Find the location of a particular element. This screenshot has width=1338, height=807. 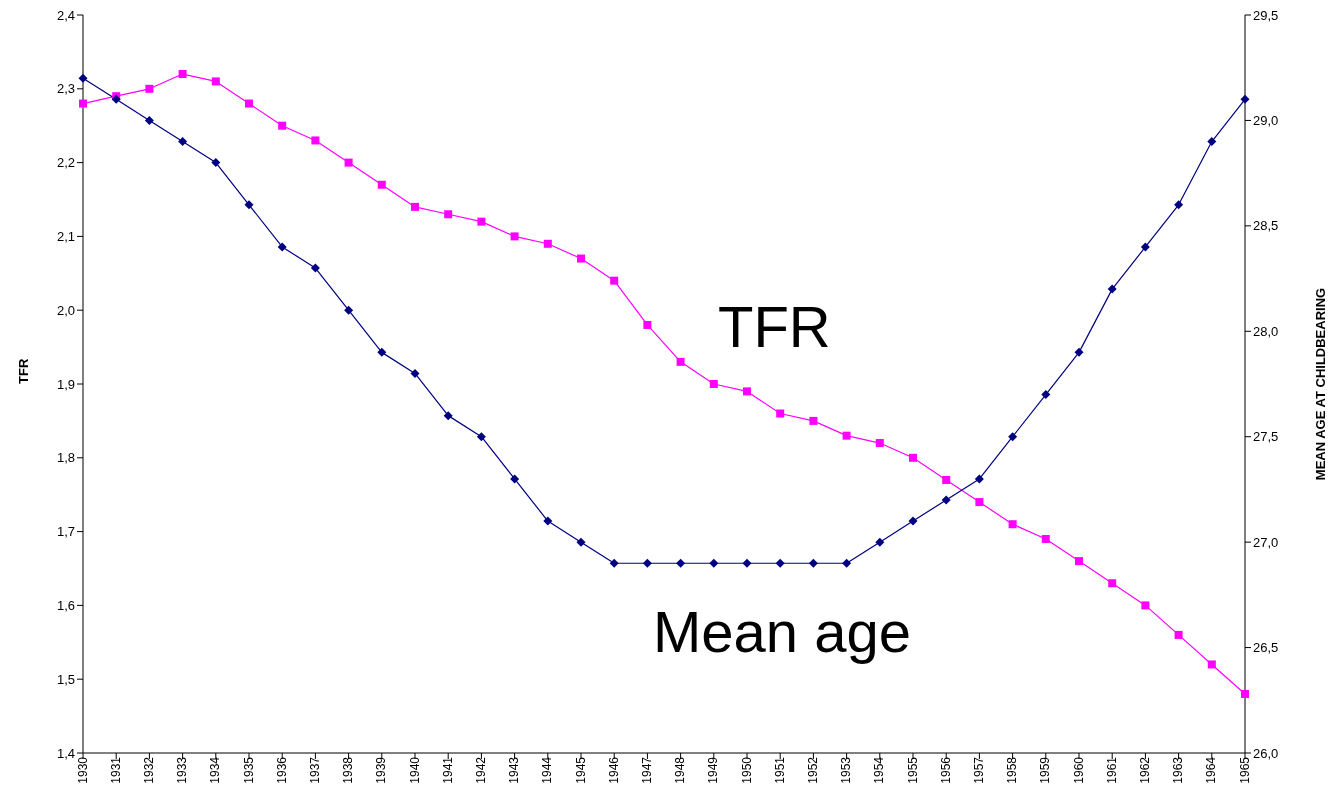

y-tick-label: 1,7 is located at coordinates (65, 532).